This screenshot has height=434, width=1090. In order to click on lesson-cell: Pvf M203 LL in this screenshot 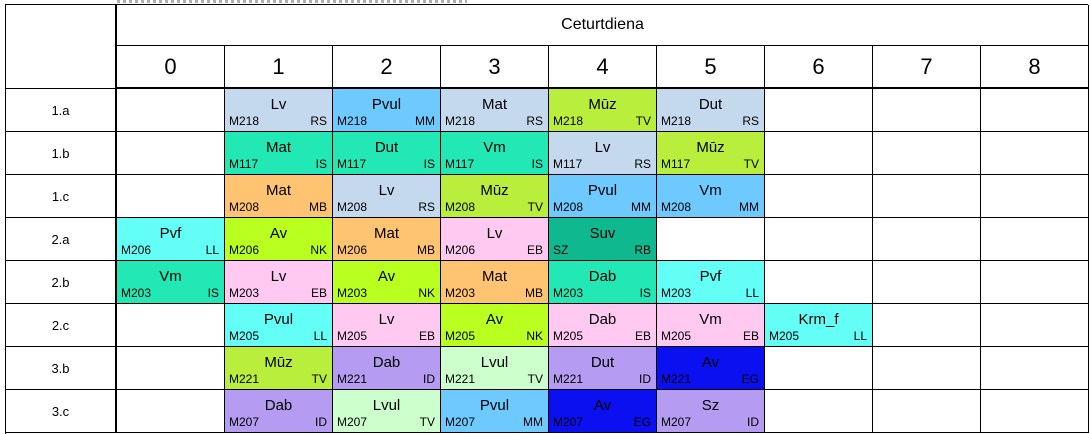, I will do `click(711, 282)`.